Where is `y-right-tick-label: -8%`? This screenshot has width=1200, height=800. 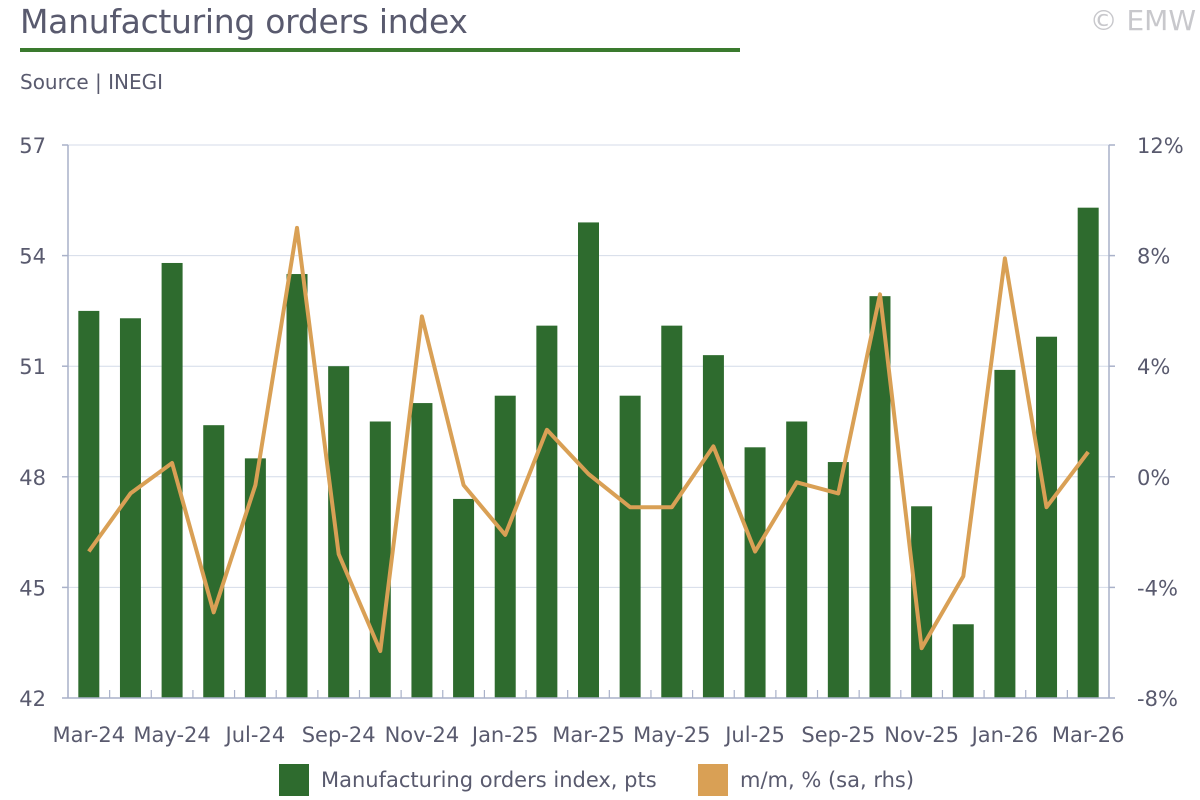
y-right-tick-label: -8% is located at coordinates (1157, 699).